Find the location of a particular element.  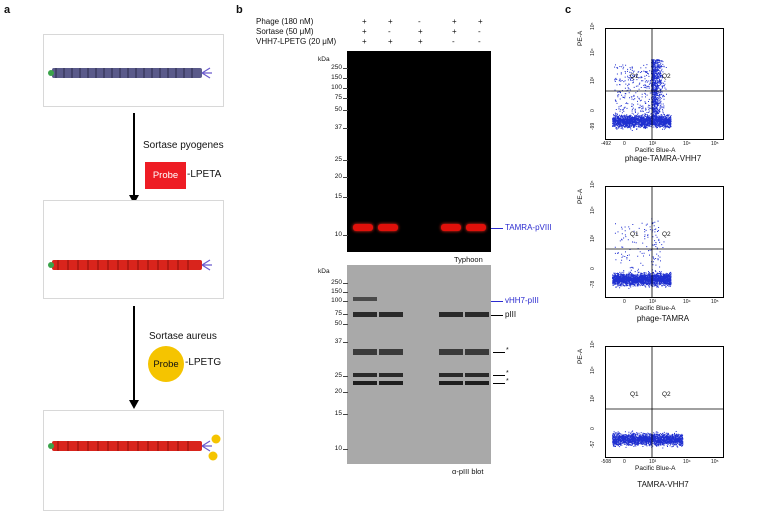

kda-marker-label: 25 is located at coordinates (338, 375).